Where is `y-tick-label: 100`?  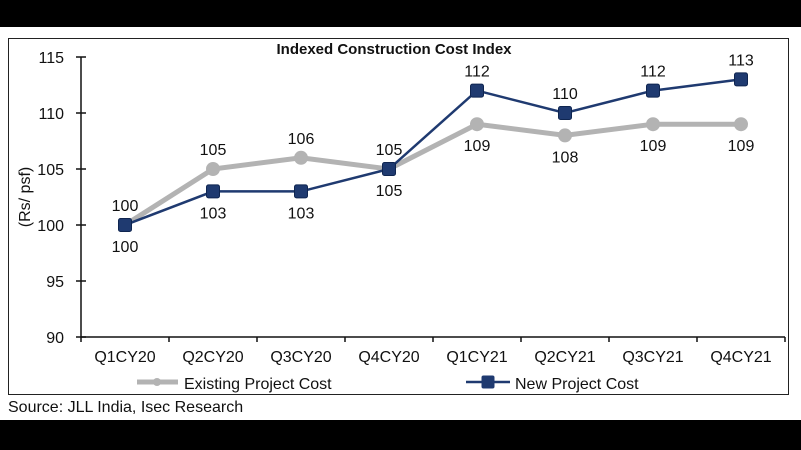 y-tick-label: 100 is located at coordinates (50, 226).